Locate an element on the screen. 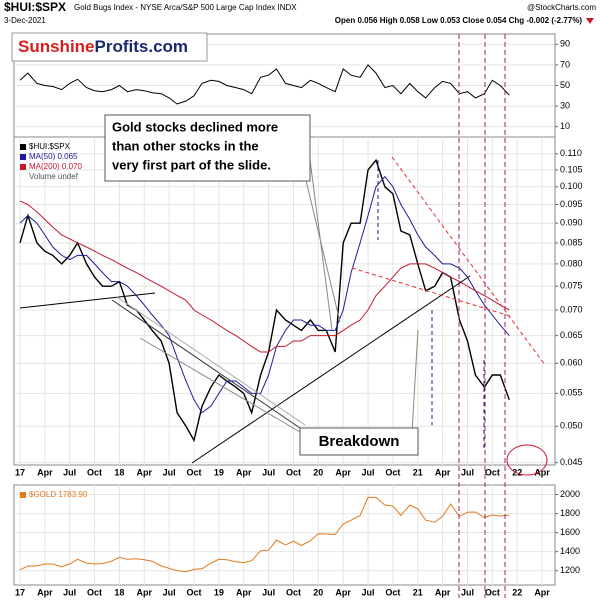  y-tick-label: 1800 is located at coordinates (570, 513).